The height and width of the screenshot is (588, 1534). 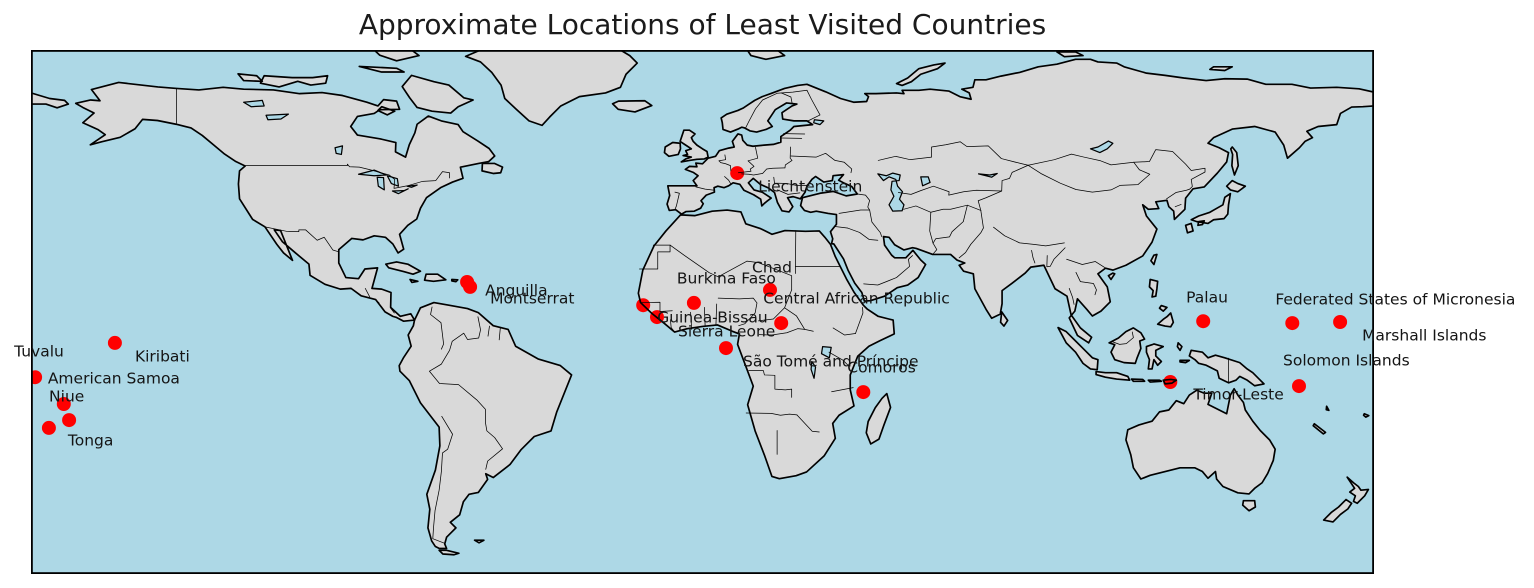 I want to click on marker-american-samoa, so click(x=63, y=404).